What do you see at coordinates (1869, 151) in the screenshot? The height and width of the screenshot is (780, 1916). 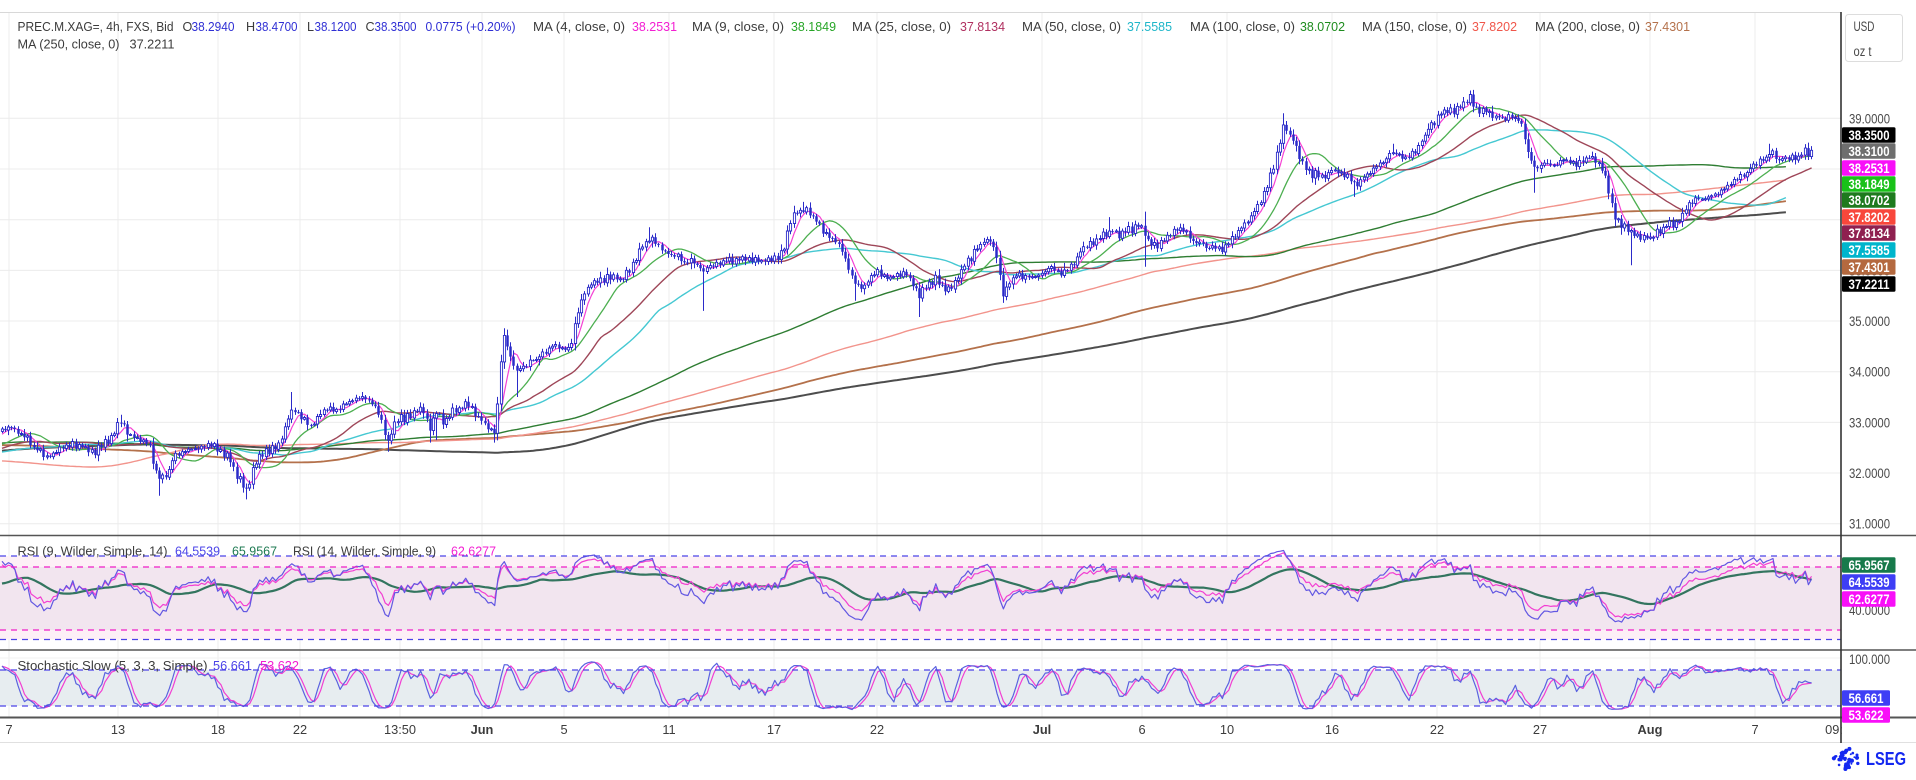 I see `svg-text: 38.3100` at bounding box center [1869, 151].